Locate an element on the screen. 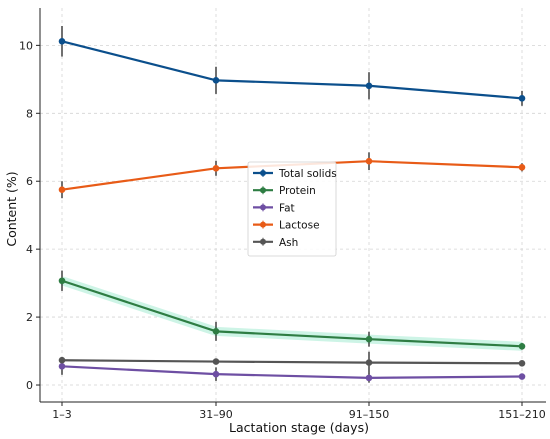 Image resolution: width=550 pixels, height=439 pixels. x-tick-label: 31–90 is located at coordinates (216, 414).